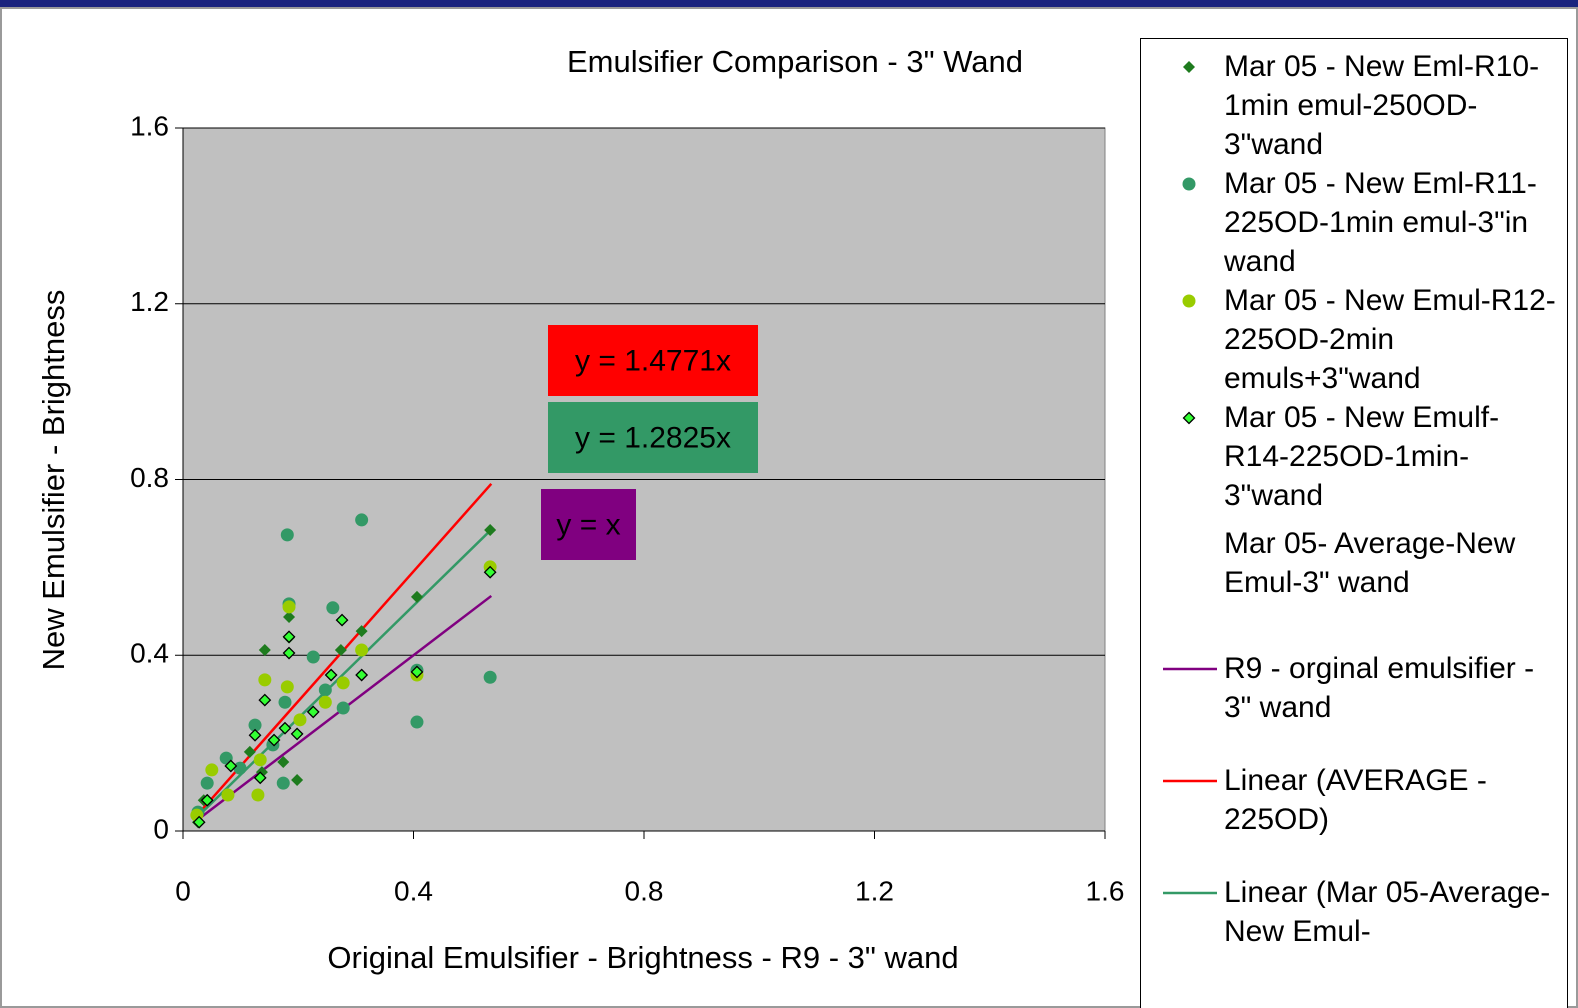 The height and width of the screenshot is (1008, 1578). I want to click on equation-label: y = x, so click(588, 524).